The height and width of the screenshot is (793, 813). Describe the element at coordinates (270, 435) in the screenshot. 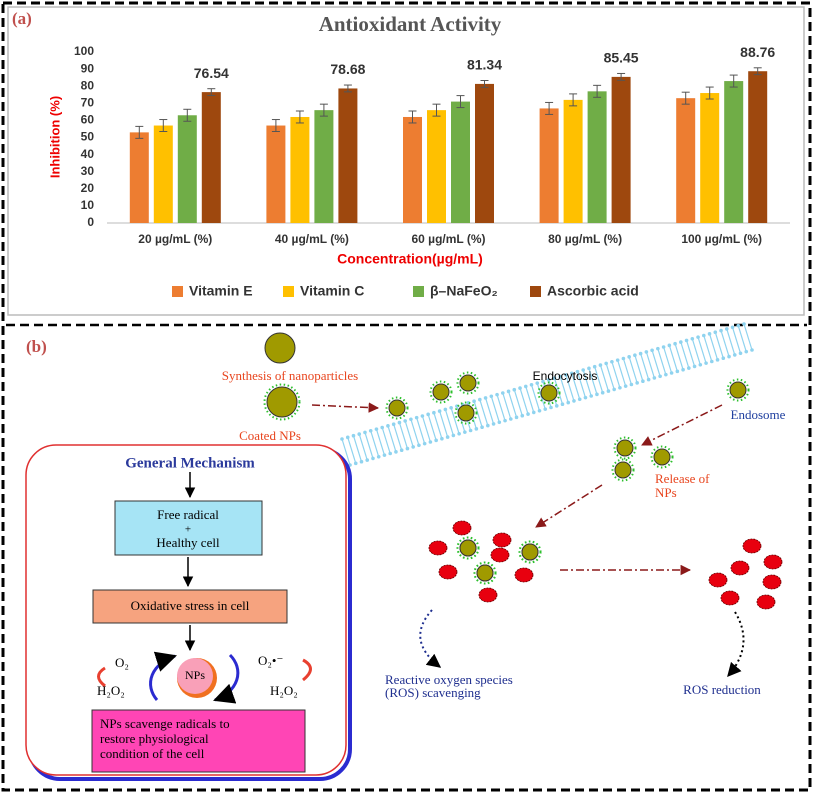

I see `label: Coated NPs` at that location.